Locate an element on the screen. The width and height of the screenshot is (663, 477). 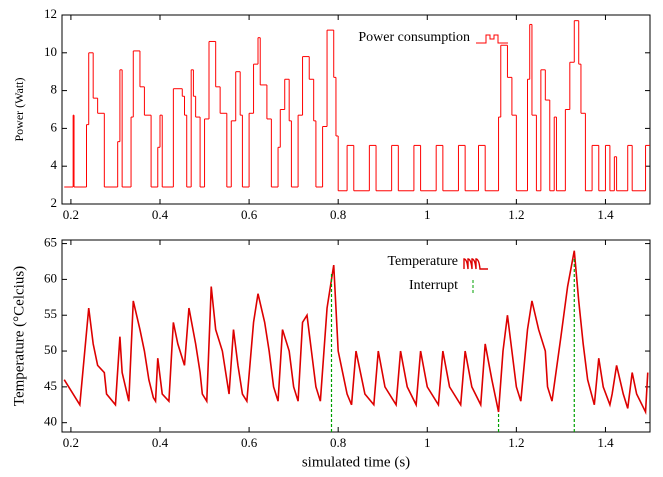
y-tick-label: 40 is located at coordinates (50, 421).